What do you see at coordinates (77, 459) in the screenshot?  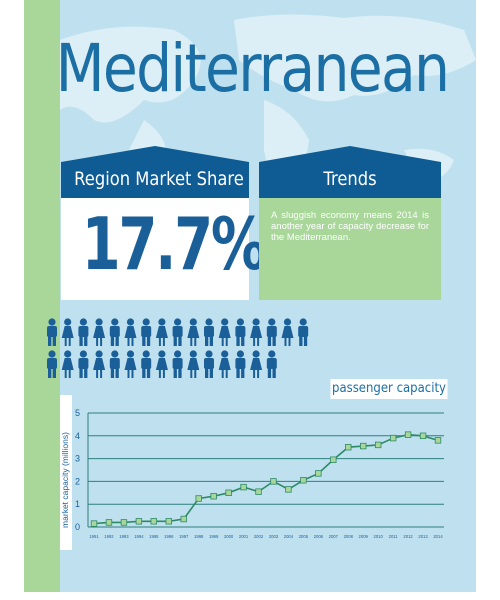 I see `y-tick-label: 3` at bounding box center [77, 459].